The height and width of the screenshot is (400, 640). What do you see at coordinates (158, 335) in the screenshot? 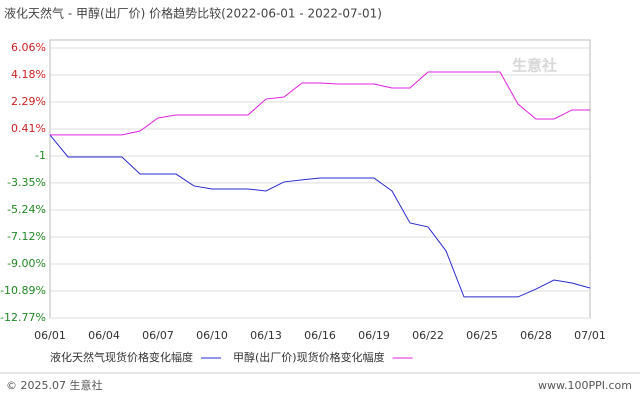
I see `x-tick-label: 06/07` at bounding box center [158, 335].